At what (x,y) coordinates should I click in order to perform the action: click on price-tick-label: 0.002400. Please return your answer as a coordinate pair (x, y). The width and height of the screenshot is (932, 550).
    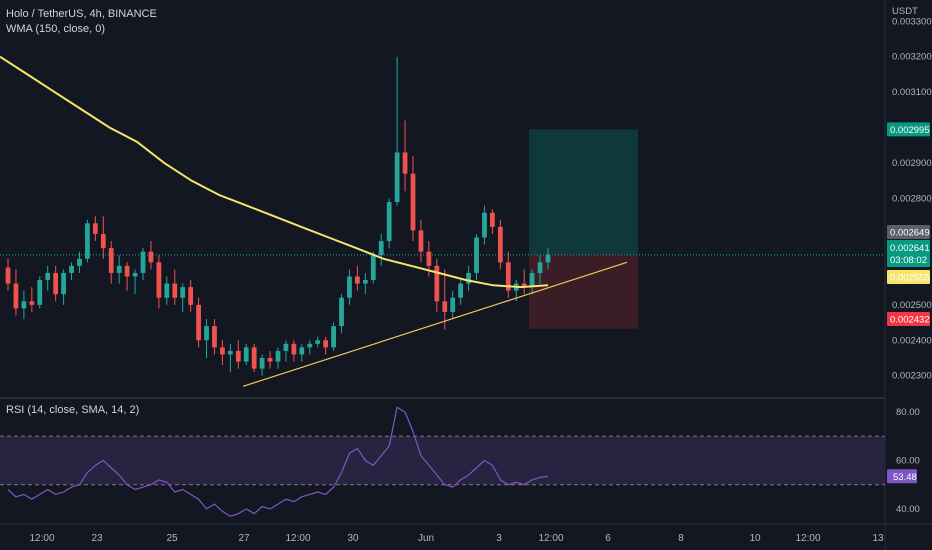
    Looking at the image, I should click on (912, 340).